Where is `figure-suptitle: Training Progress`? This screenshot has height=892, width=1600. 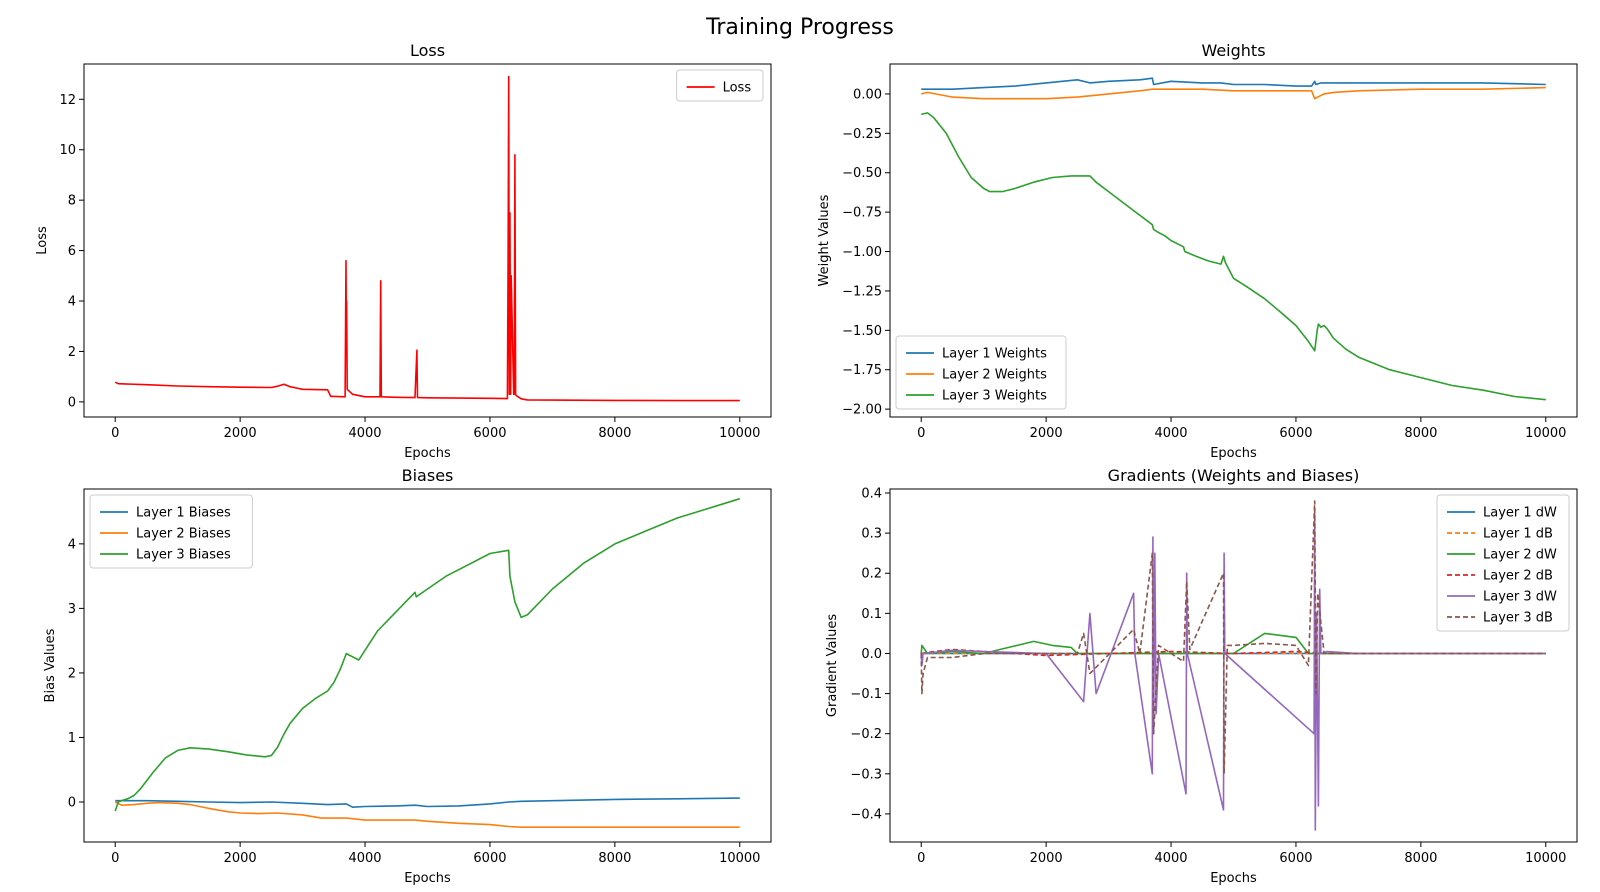
figure-suptitle: Training Progress is located at coordinates (799, 27).